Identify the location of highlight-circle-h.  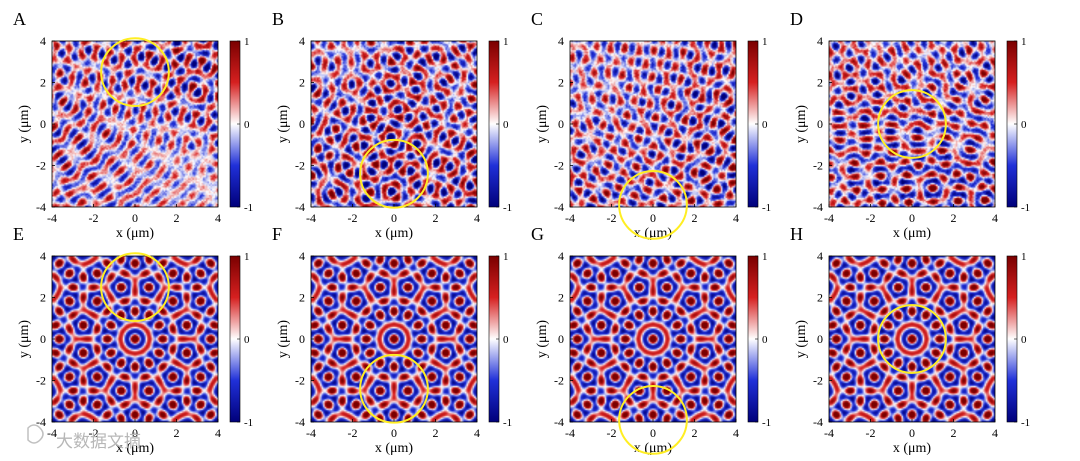
(912, 339).